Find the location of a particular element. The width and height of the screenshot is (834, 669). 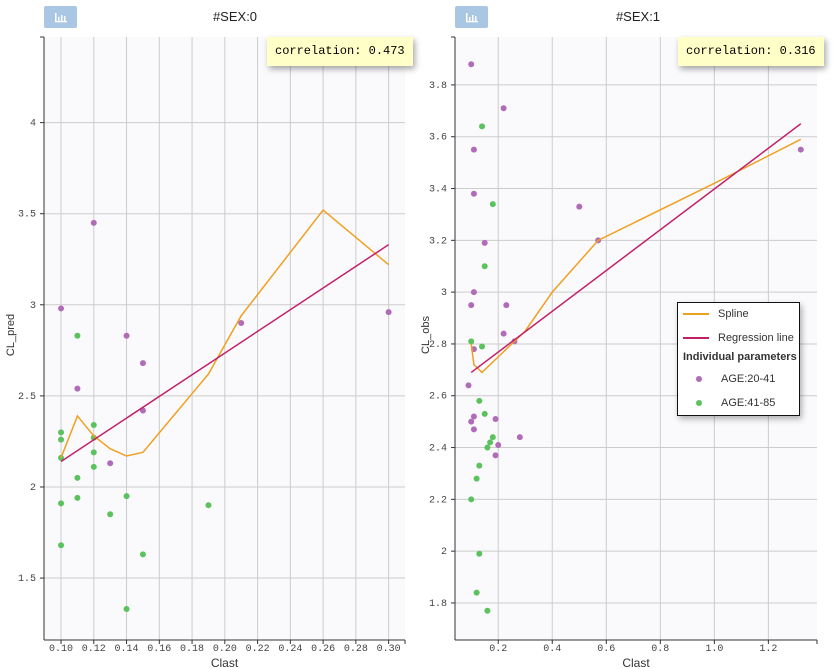

x-tick-label: 0.28 is located at coordinates (356, 649).